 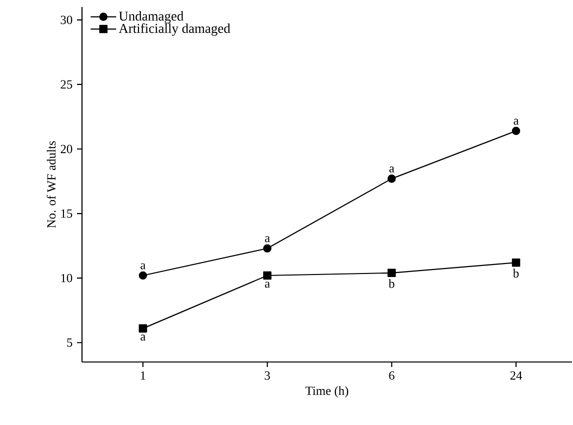 What do you see at coordinates (69, 342) in the screenshot?
I see `y-tick-label: 5` at bounding box center [69, 342].